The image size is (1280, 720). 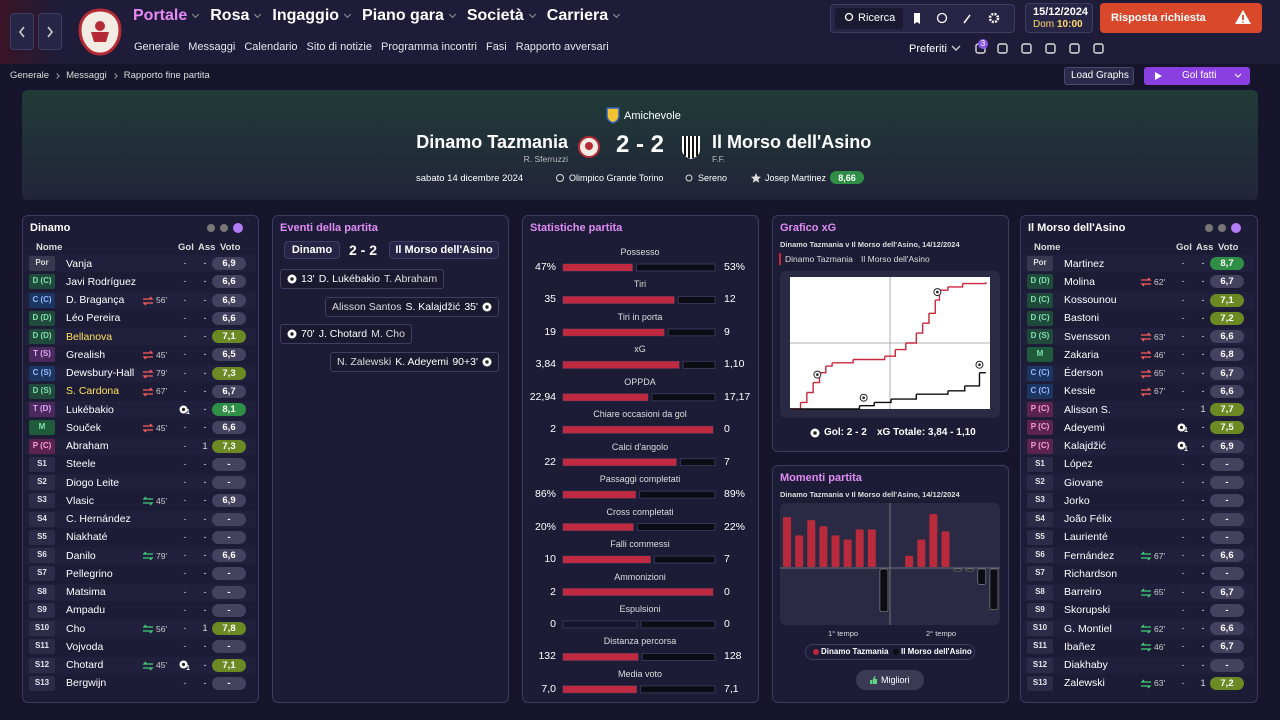 What do you see at coordinates (157, 47) in the screenshot?
I see `sub-menu-item: Generale` at bounding box center [157, 47].